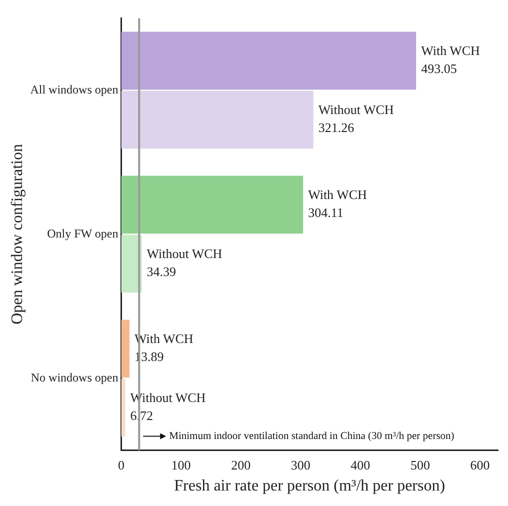 The image size is (508, 506). What do you see at coordinates (74, 377) in the screenshot?
I see `y-tick-label: No windows open` at bounding box center [74, 377].